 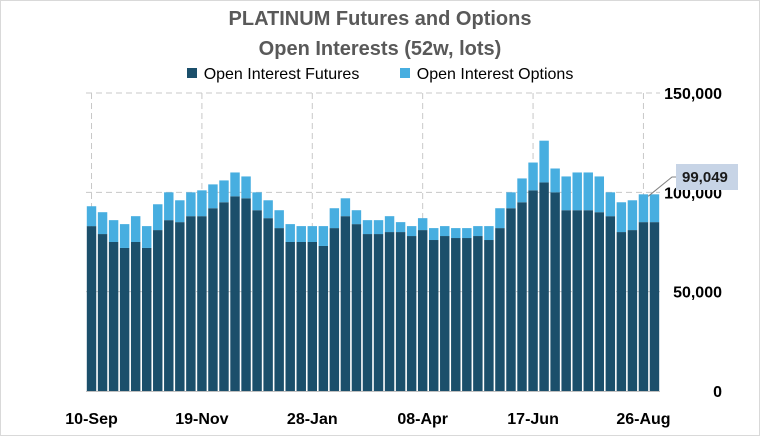 I want to click on legend-item-futures: Open Interest Futures, so click(x=273, y=75).